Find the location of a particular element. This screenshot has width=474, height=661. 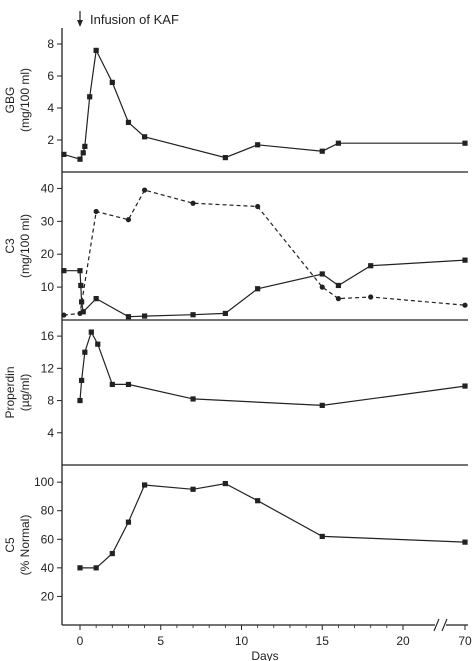

y-tick-label: 100 is located at coordinates (44, 482).